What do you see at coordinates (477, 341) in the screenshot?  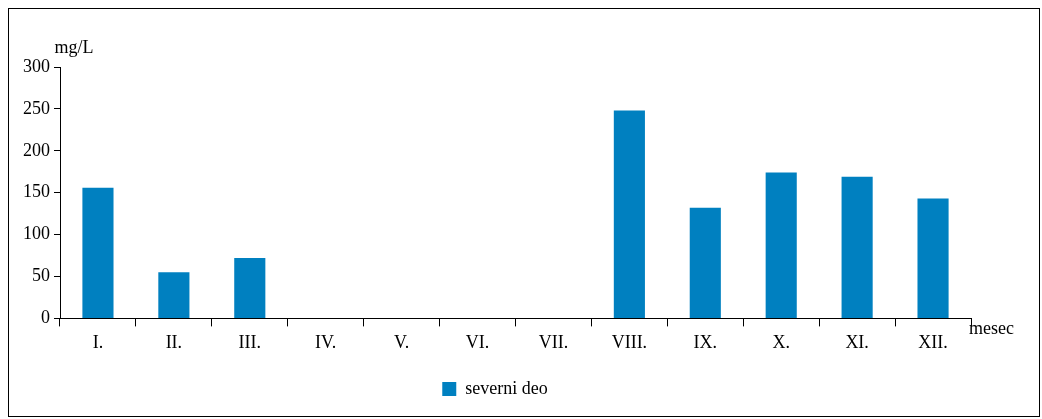 I see `x-tick-label: VI.` at bounding box center [477, 341].